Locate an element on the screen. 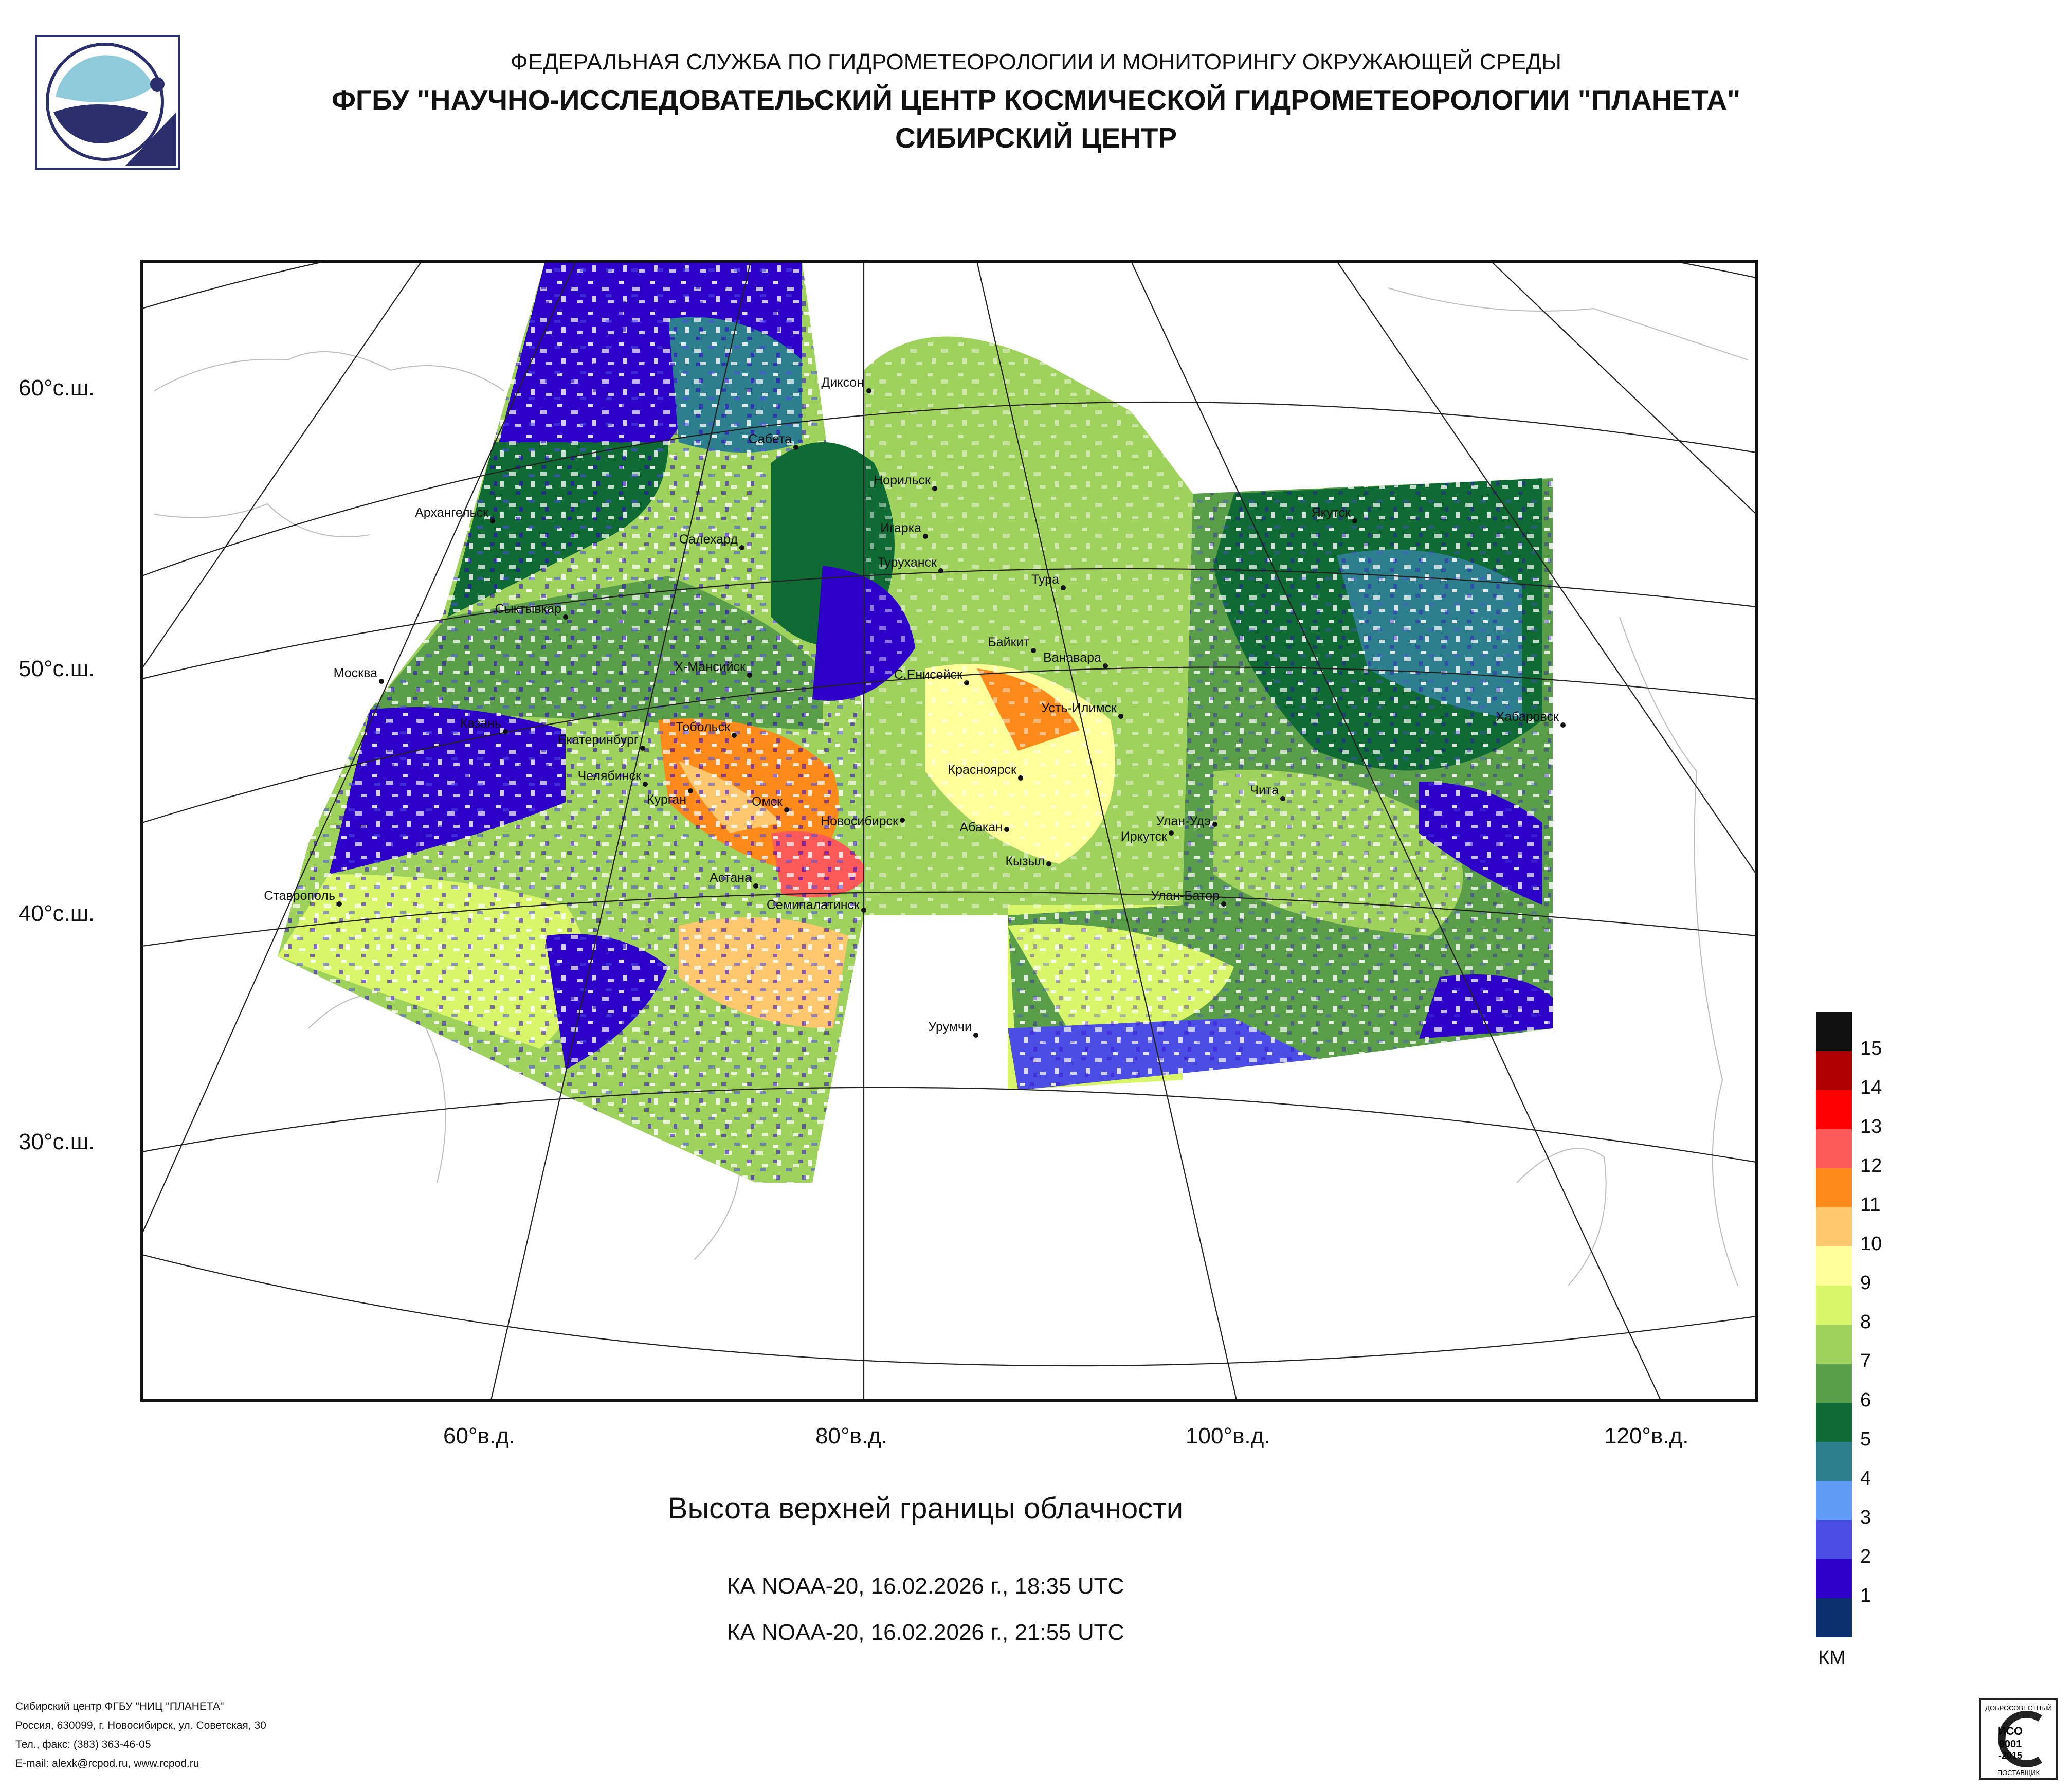 Image resolution: width=2072 pixels, height=1791 pixels. iso-certification-badge: ДОБРОСОВЕСТНЫЙ ИСО 9001 -2015 ПОСТАВЩИК is located at coordinates (2018, 1739).